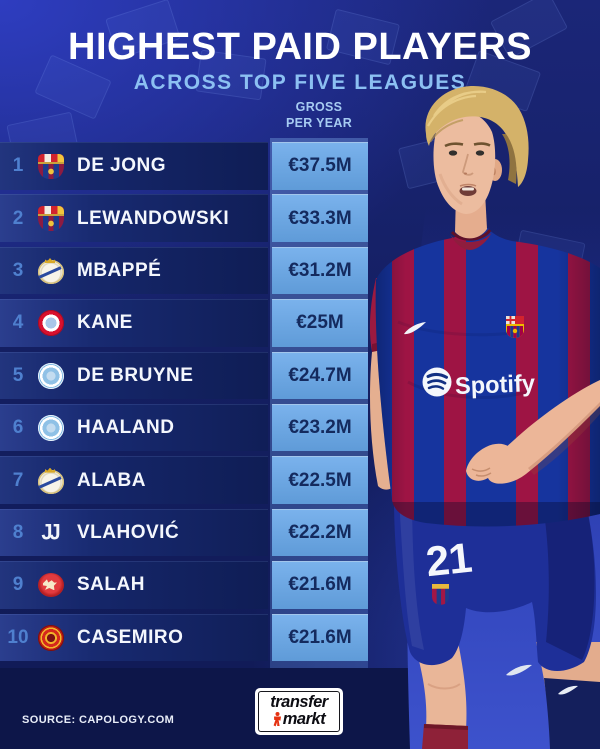 The height and width of the screenshot is (749, 600). What do you see at coordinates (18, 585) in the screenshot?
I see `rank-label: 9` at bounding box center [18, 585].